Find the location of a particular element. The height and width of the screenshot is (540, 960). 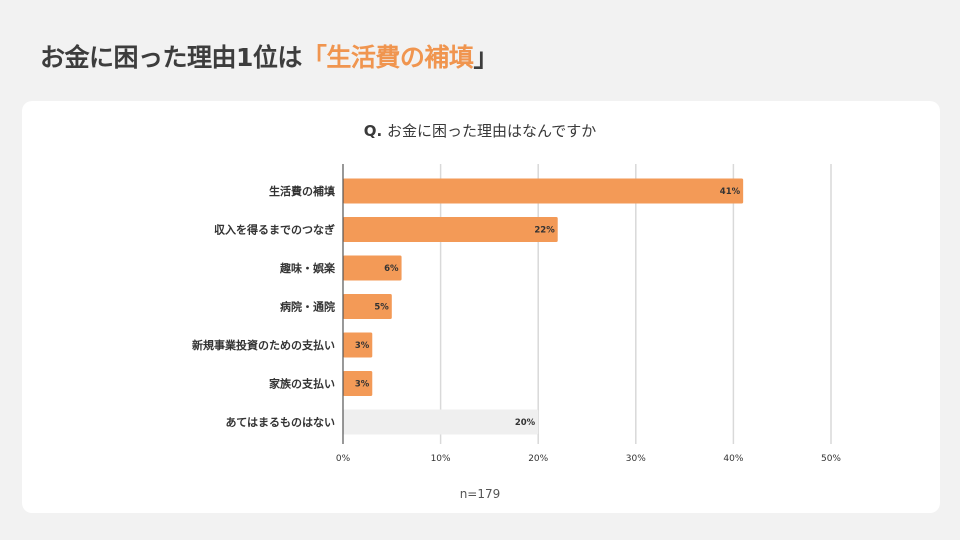

page-headline: お金に困った理由1位は「生活費の補填」 is located at coordinates (269, 56).